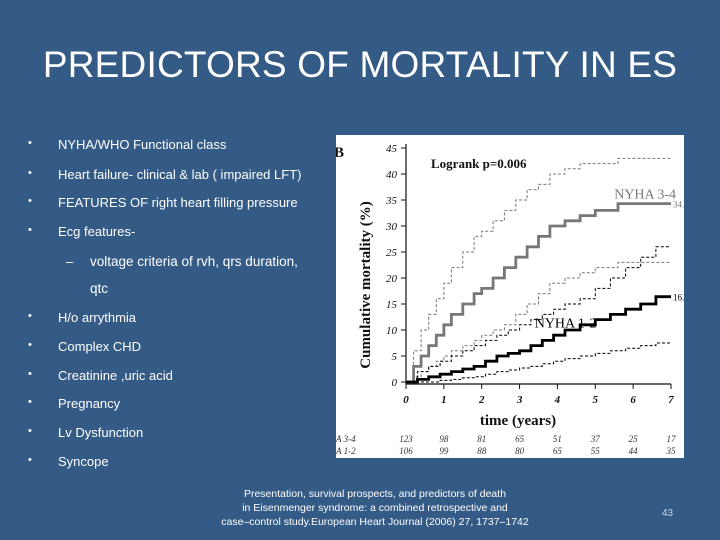 The width and height of the screenshot is (720, 540). Describe the element at coordinates (366, 284) in the screenshot. I see `y-axis-label: Cumulative mortality (%)` at that location.